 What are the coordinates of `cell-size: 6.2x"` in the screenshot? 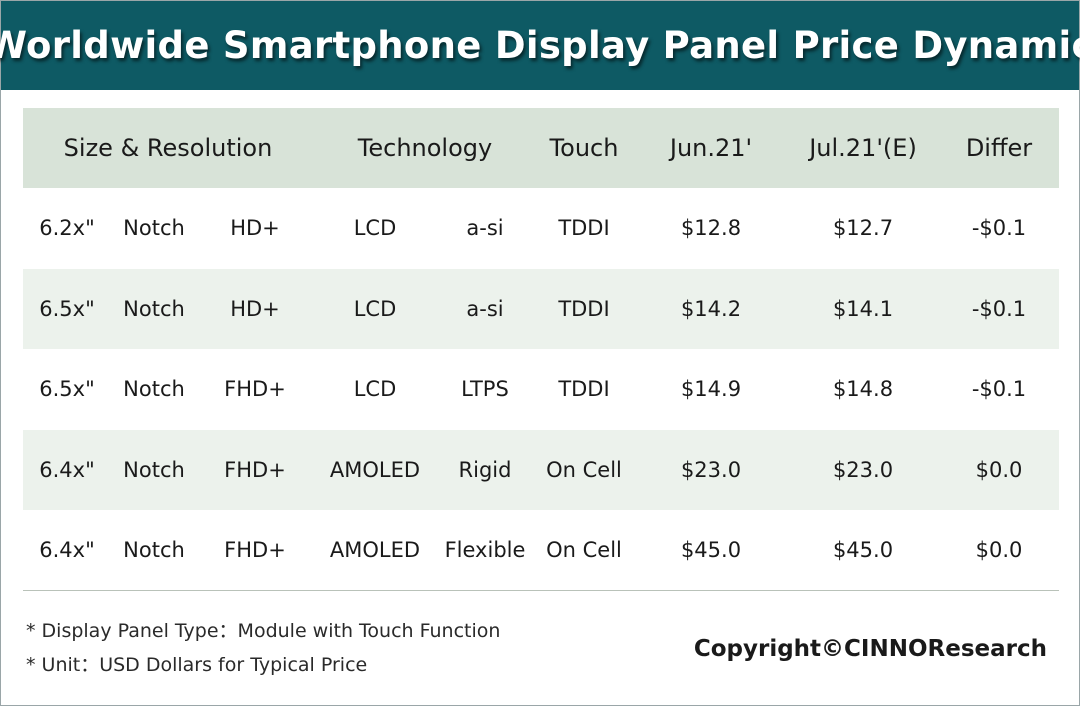 It's located at (67, 228).